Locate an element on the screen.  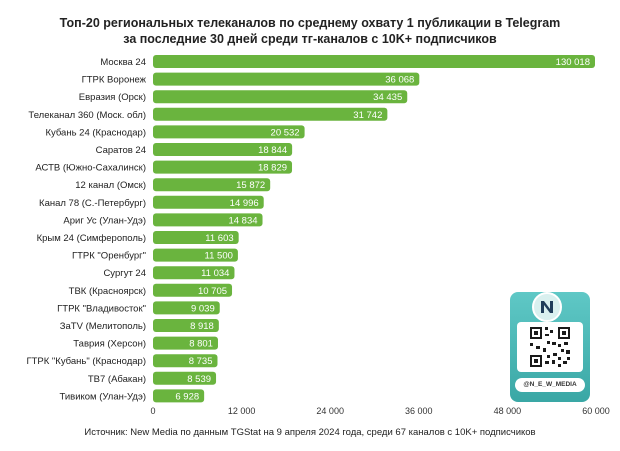
value-label: 15 872 is located at coordinates (250, 185).